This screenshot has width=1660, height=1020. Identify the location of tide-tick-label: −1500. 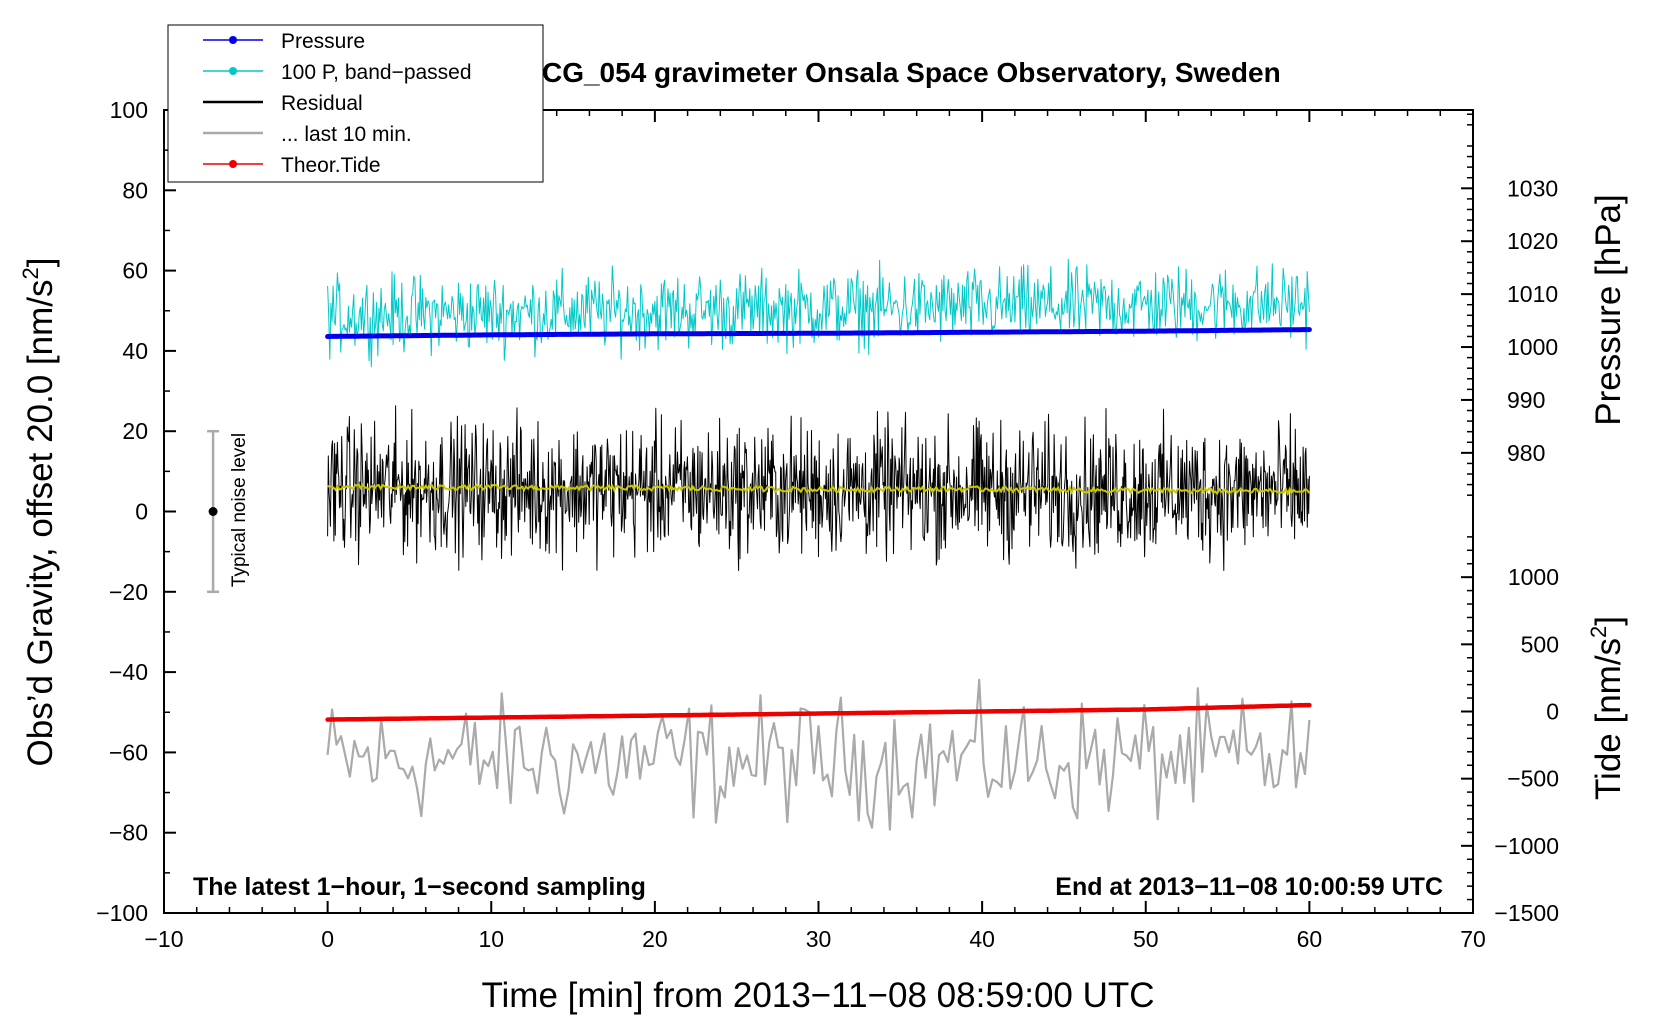
(1526, 913).